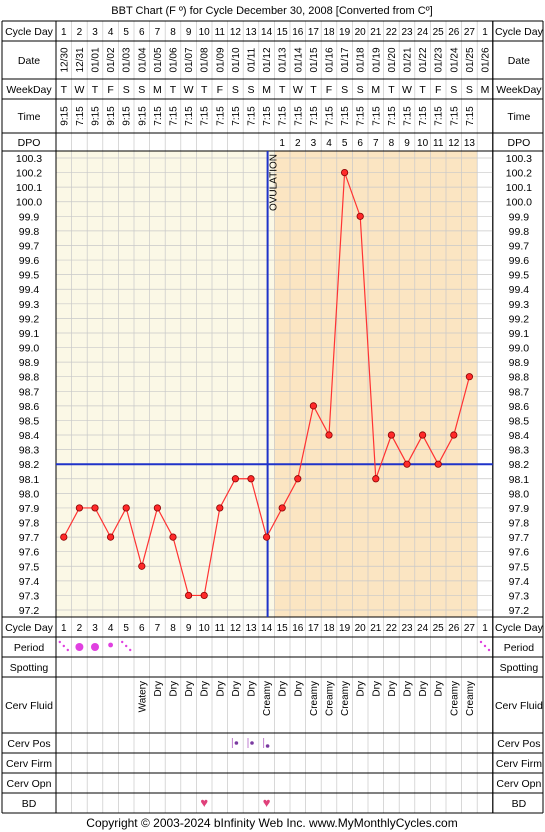 This screenshot has width=545, height=832. I want to click on y-tick-left: 97.6, so click(29, 553).